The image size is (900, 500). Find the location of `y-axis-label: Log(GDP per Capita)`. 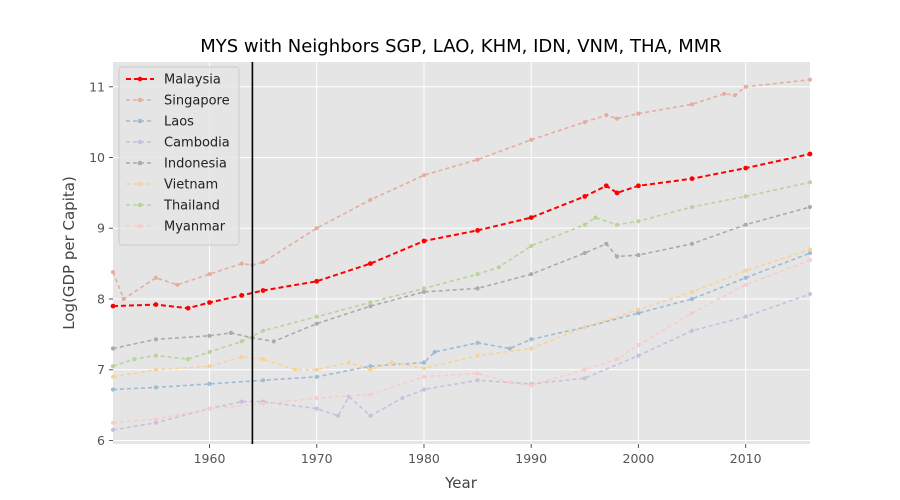

y-axis-label: Log(GDP per Capita) is located at coordinates (69, 253).